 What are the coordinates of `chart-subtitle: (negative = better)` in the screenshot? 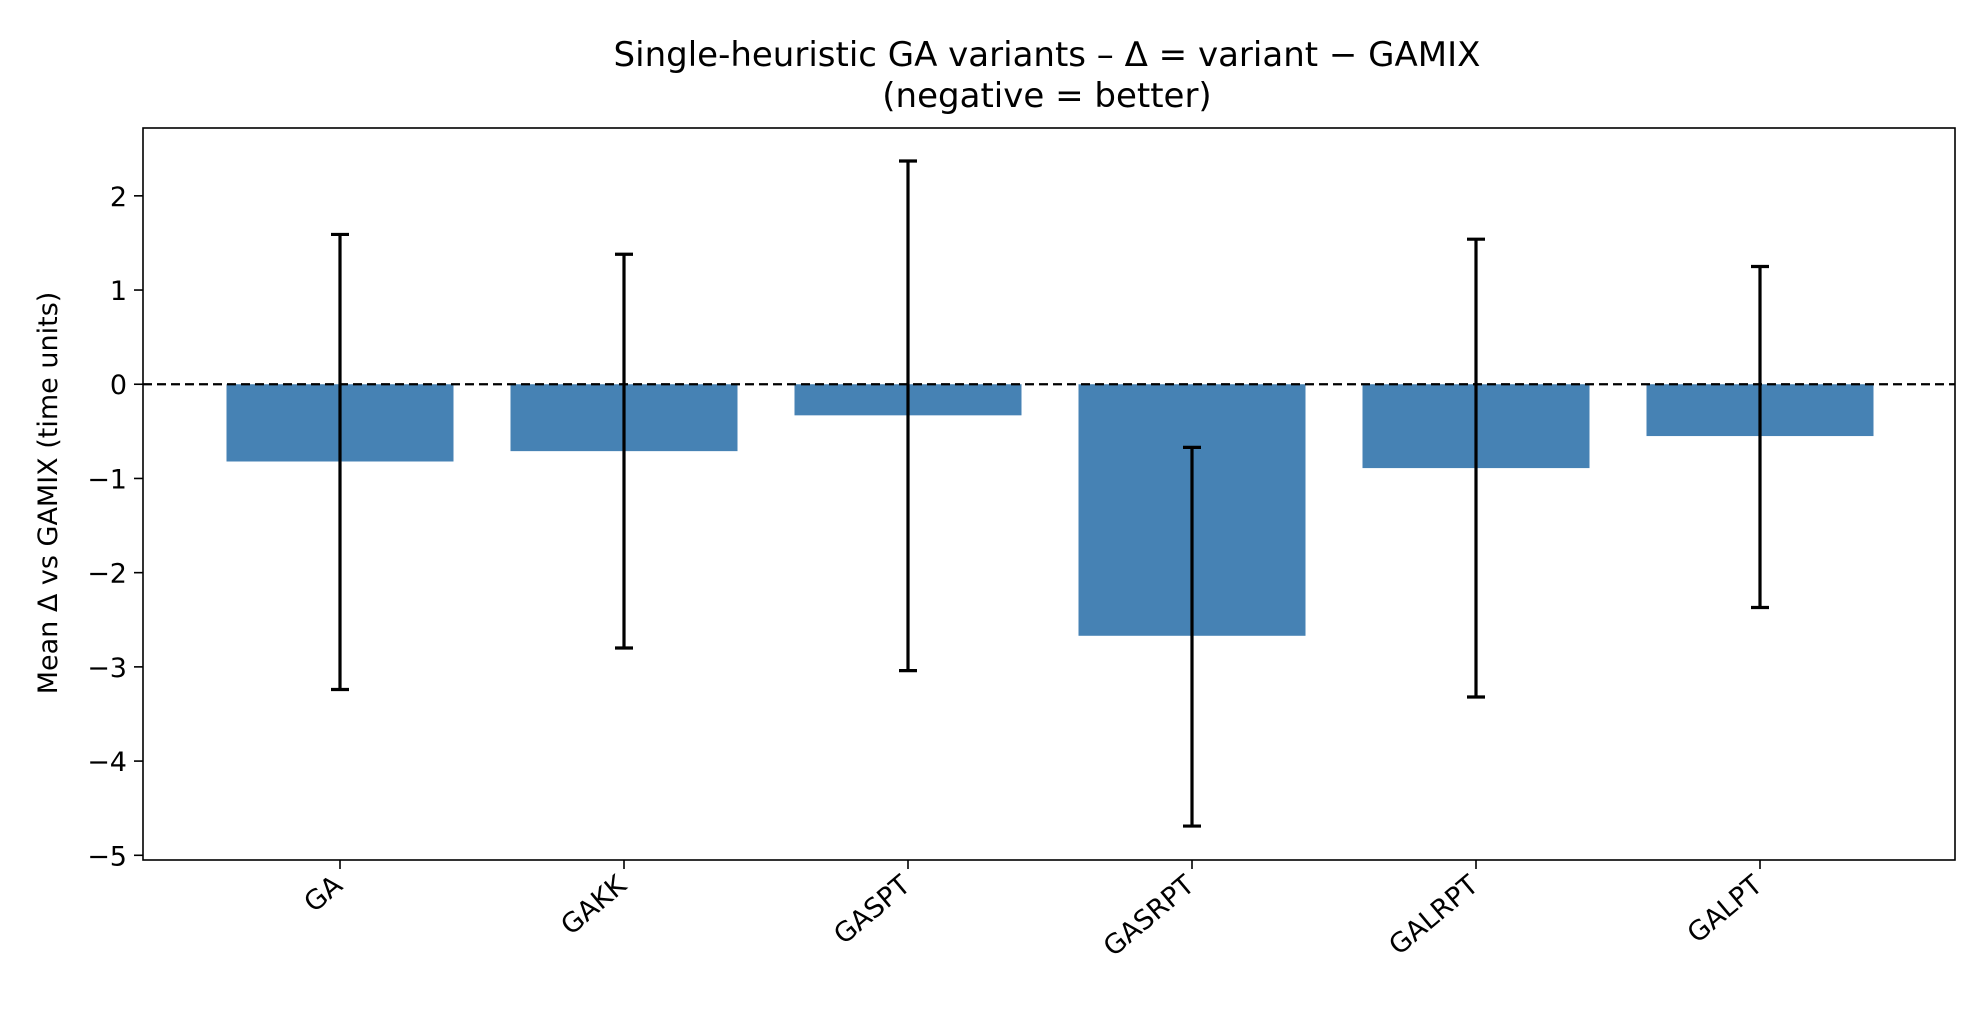 It's located at (1046, 96).